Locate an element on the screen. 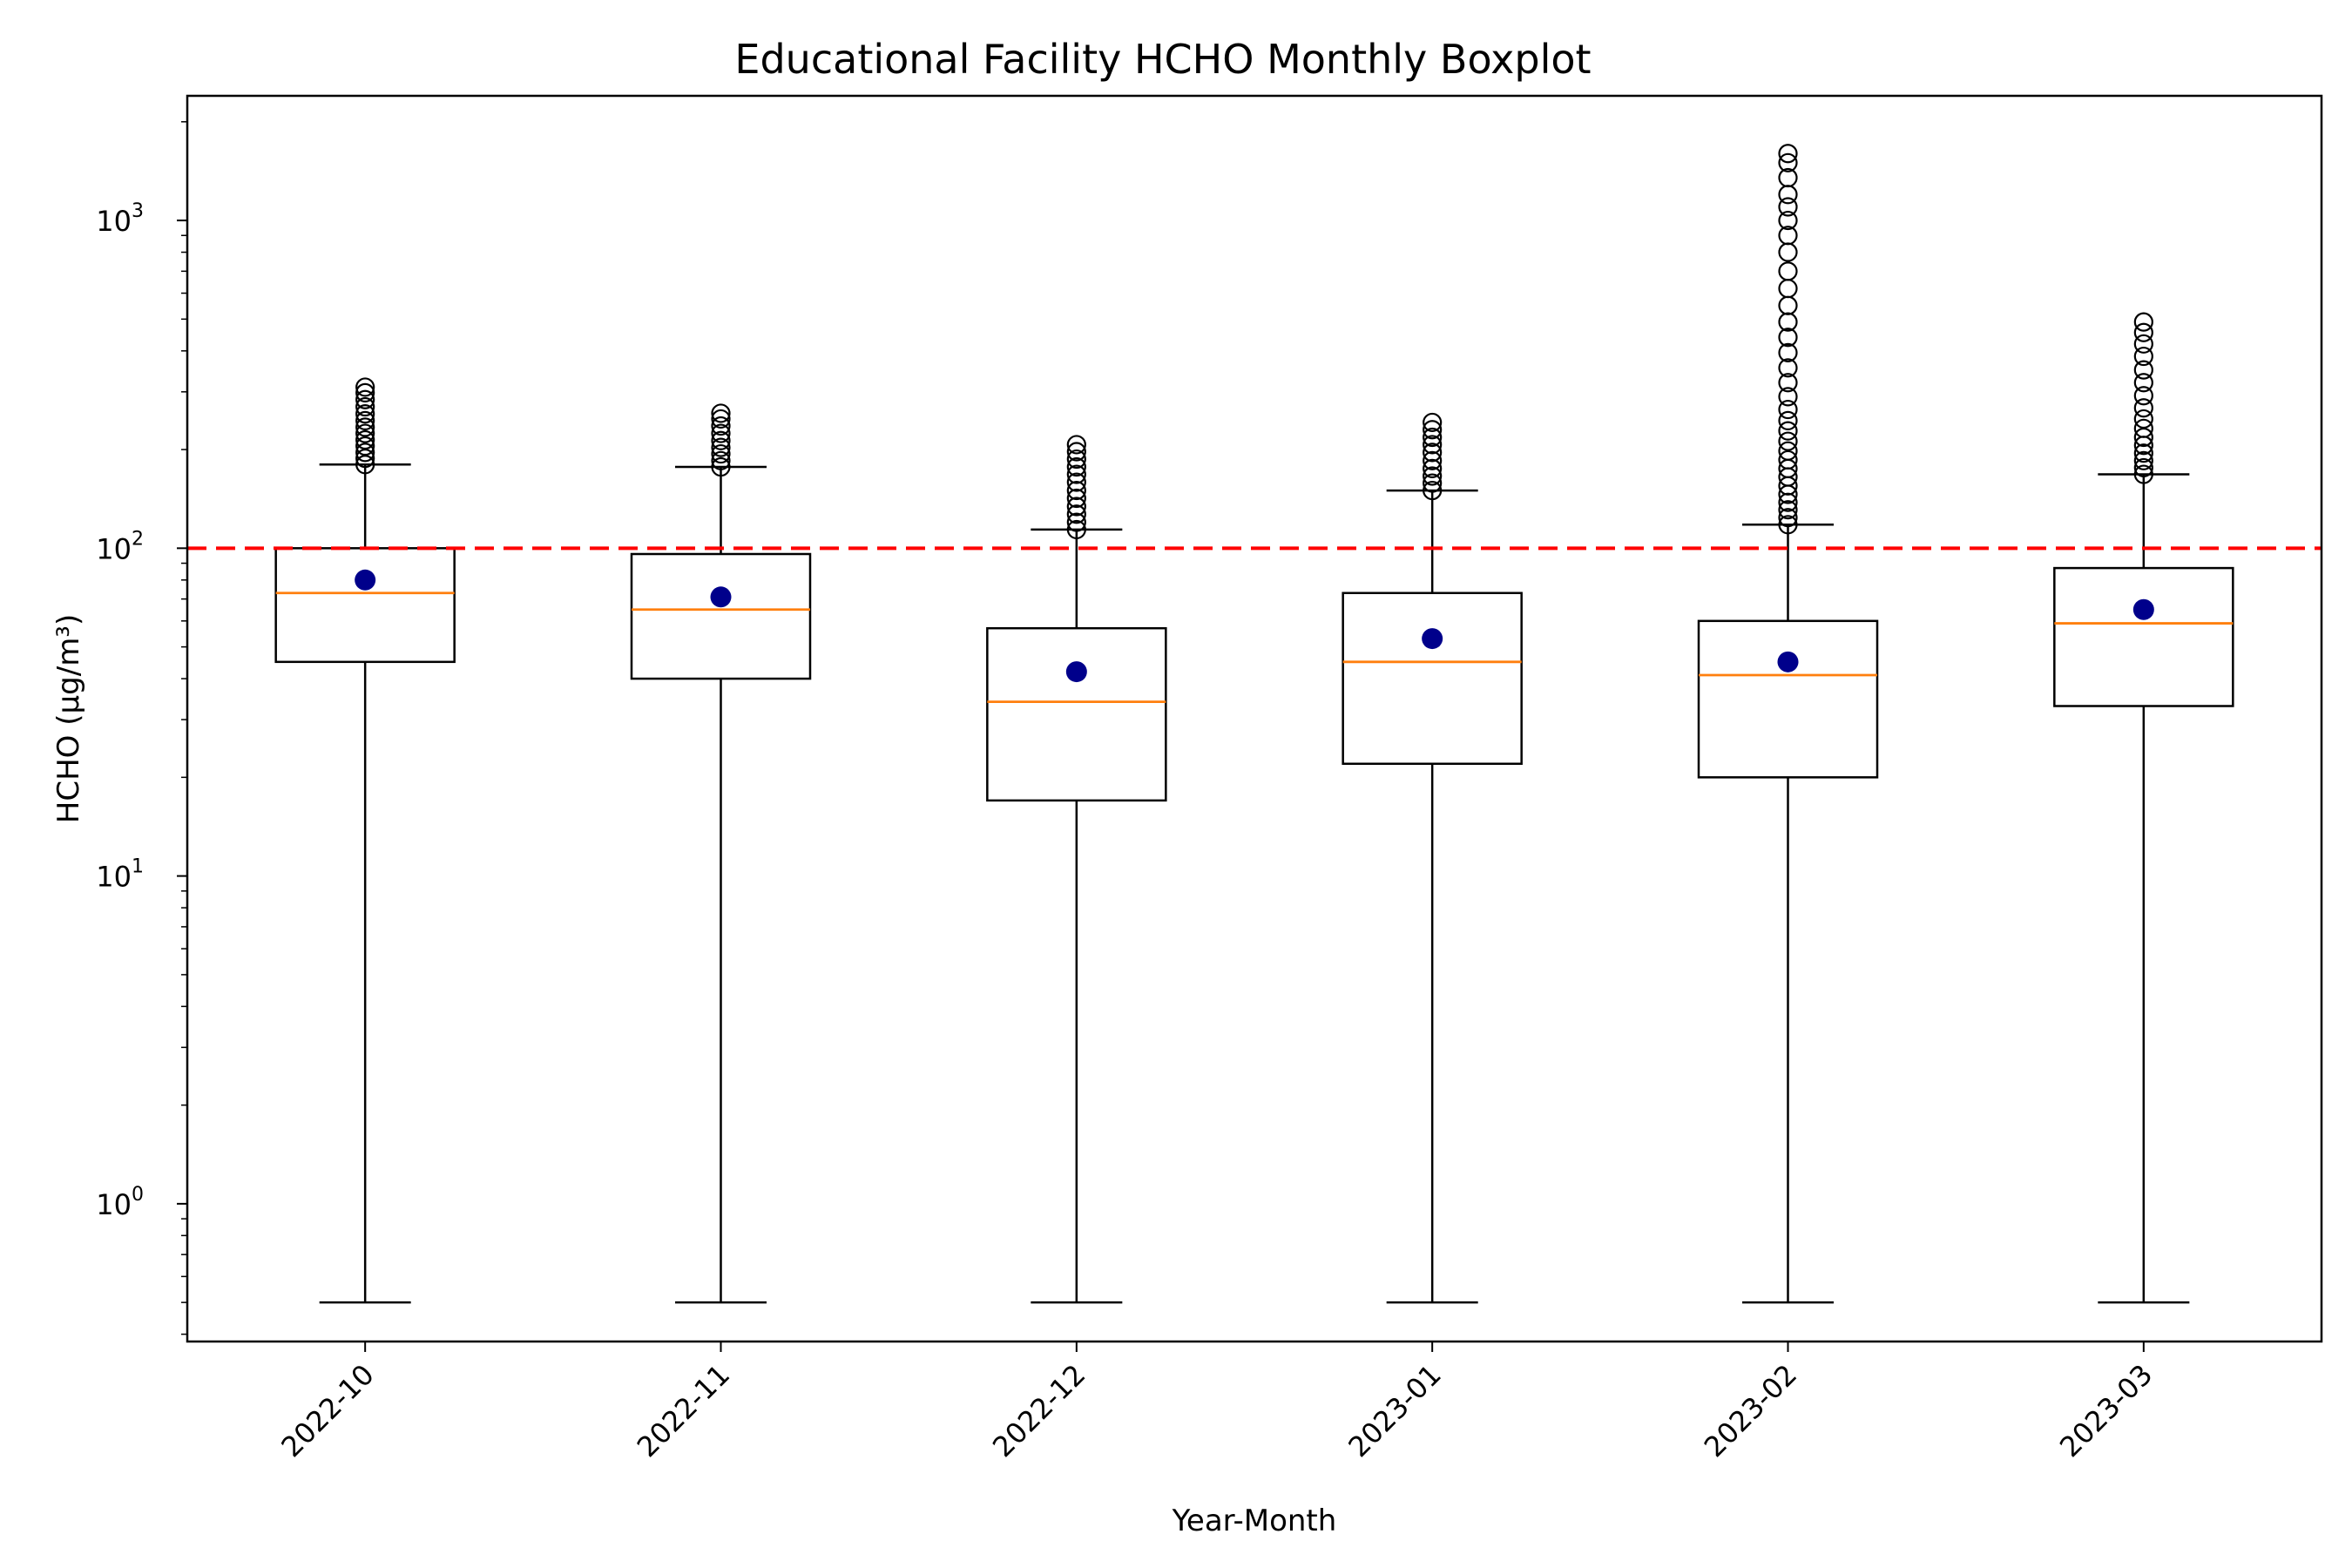 The height and width of the screenshot is (1568, 2352). y-tick-label: 10¹ is located at coordinates (120, 875).